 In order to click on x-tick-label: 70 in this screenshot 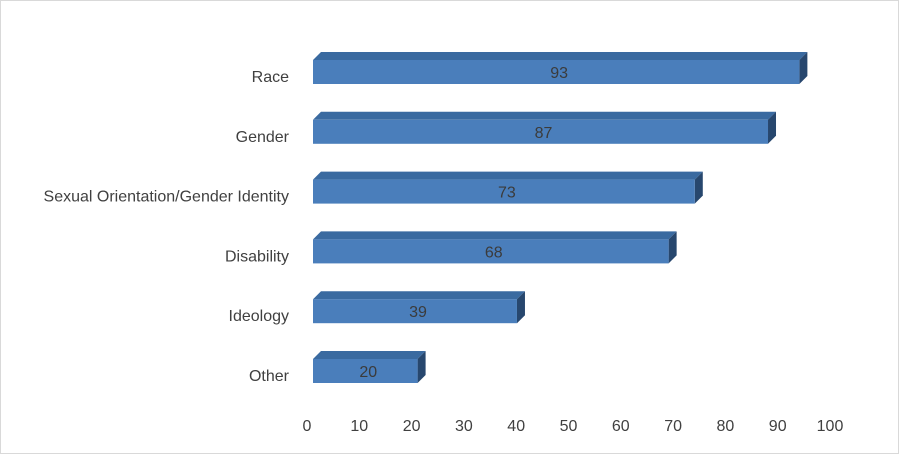, I will do `click(673, 426)`.